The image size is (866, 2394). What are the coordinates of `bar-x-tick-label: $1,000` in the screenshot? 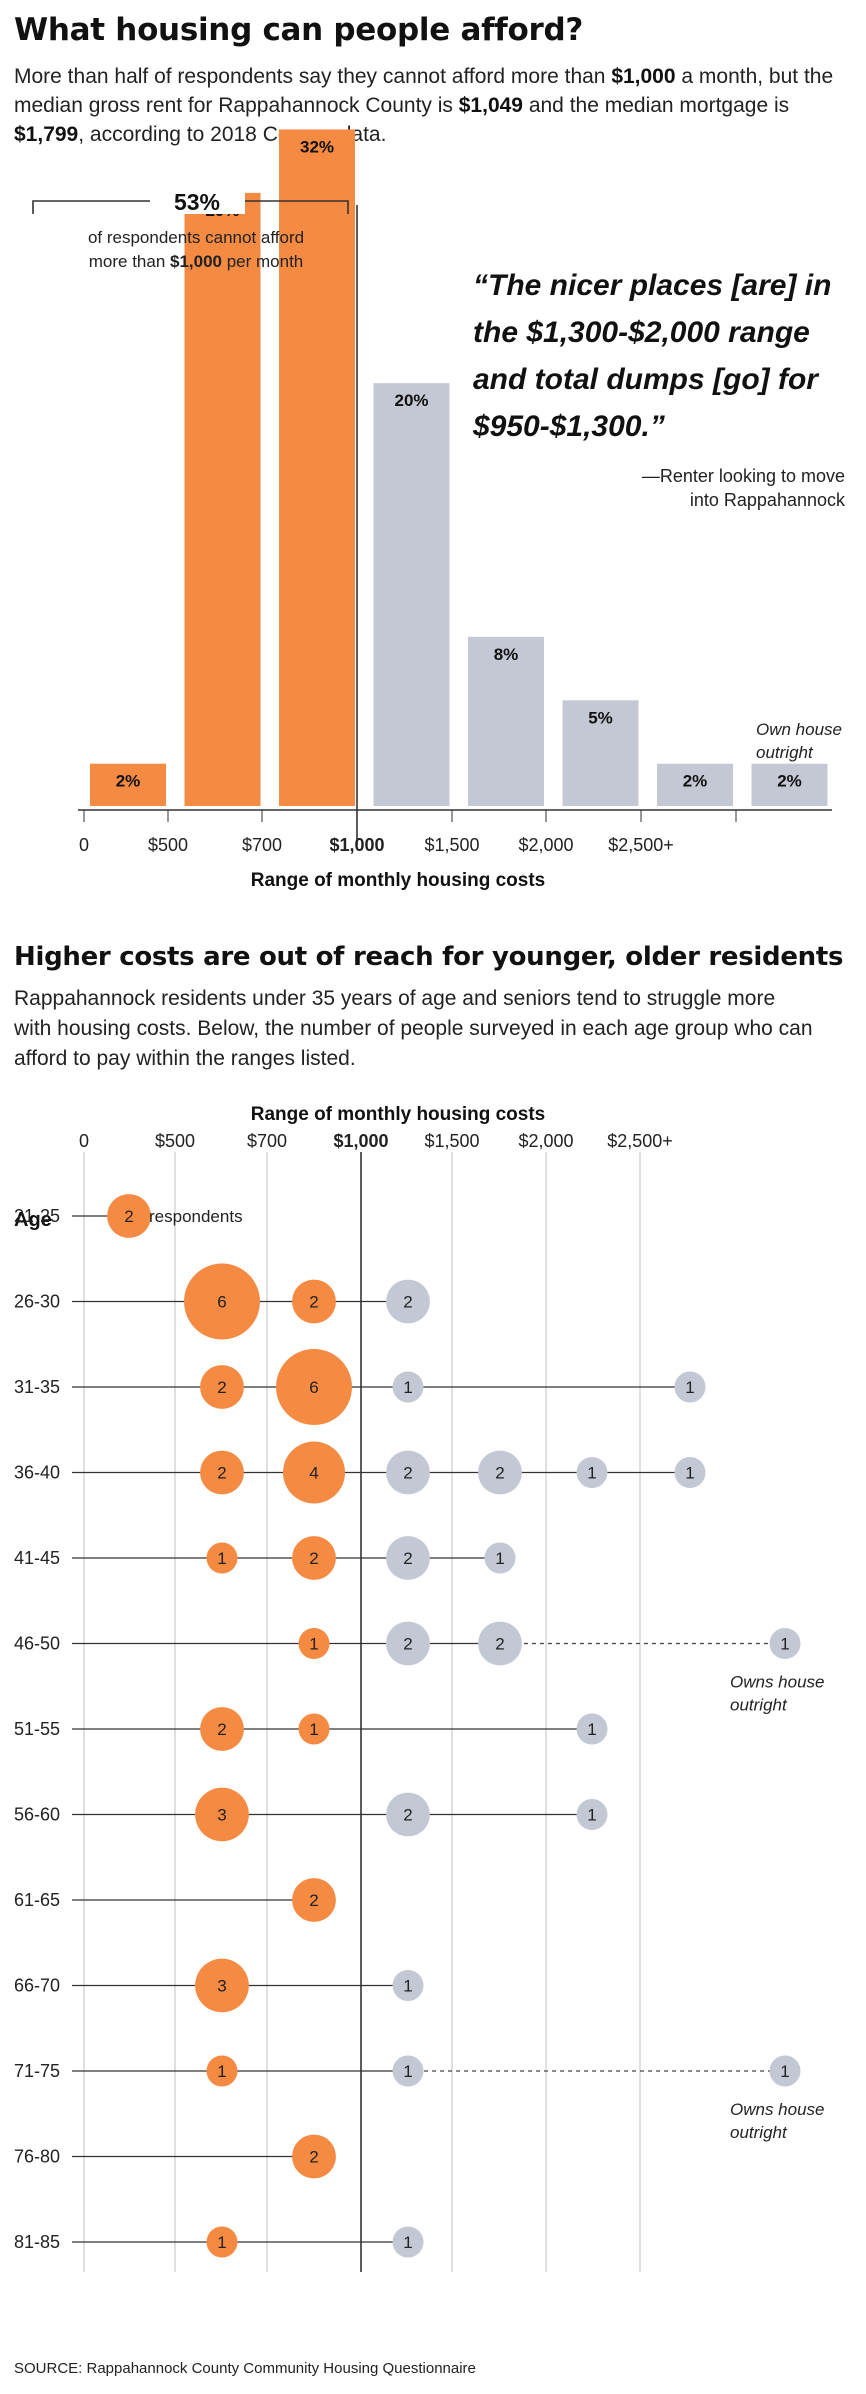 It's located at (356, 845).